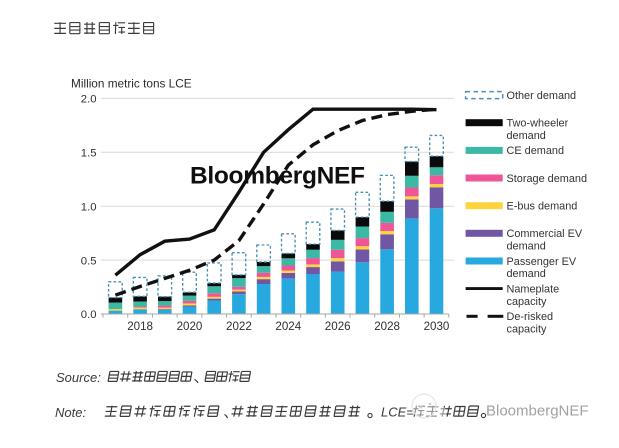  I want to click on svg-text: Commercial EV, so click(545, 234).